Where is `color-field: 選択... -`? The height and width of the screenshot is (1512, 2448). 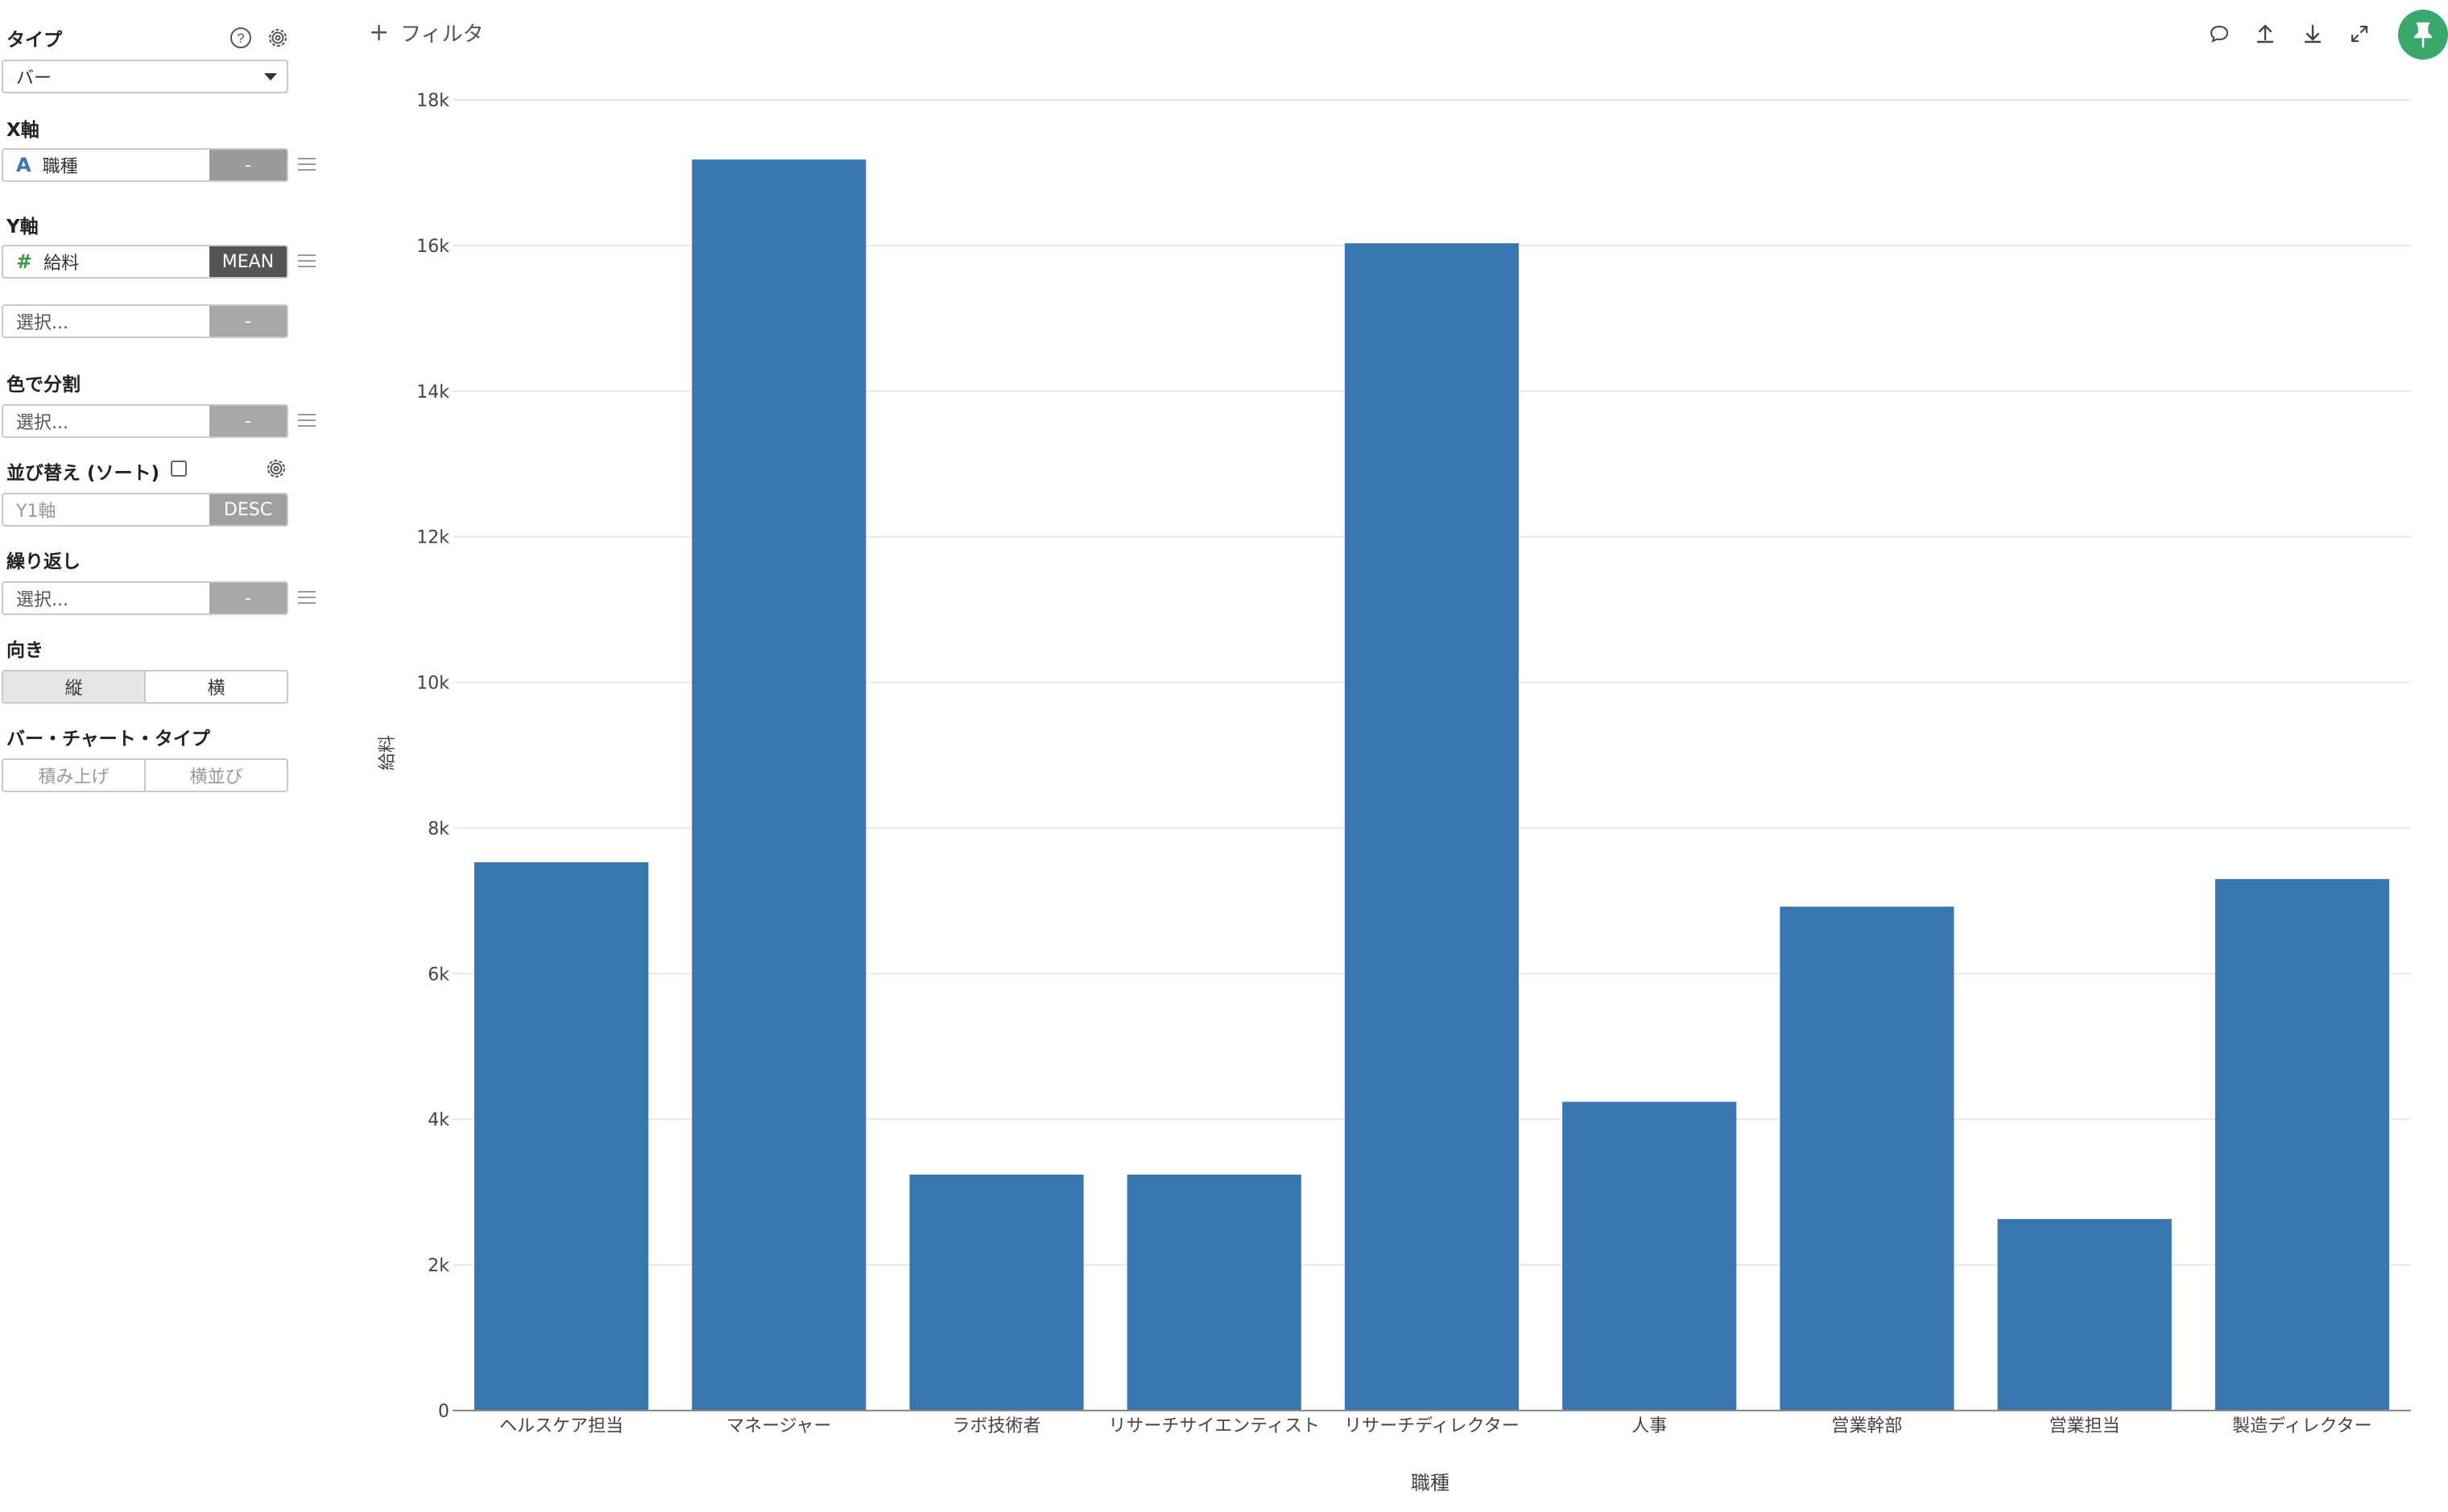 color-field: 選択... - is located at coordinates (145, 421).